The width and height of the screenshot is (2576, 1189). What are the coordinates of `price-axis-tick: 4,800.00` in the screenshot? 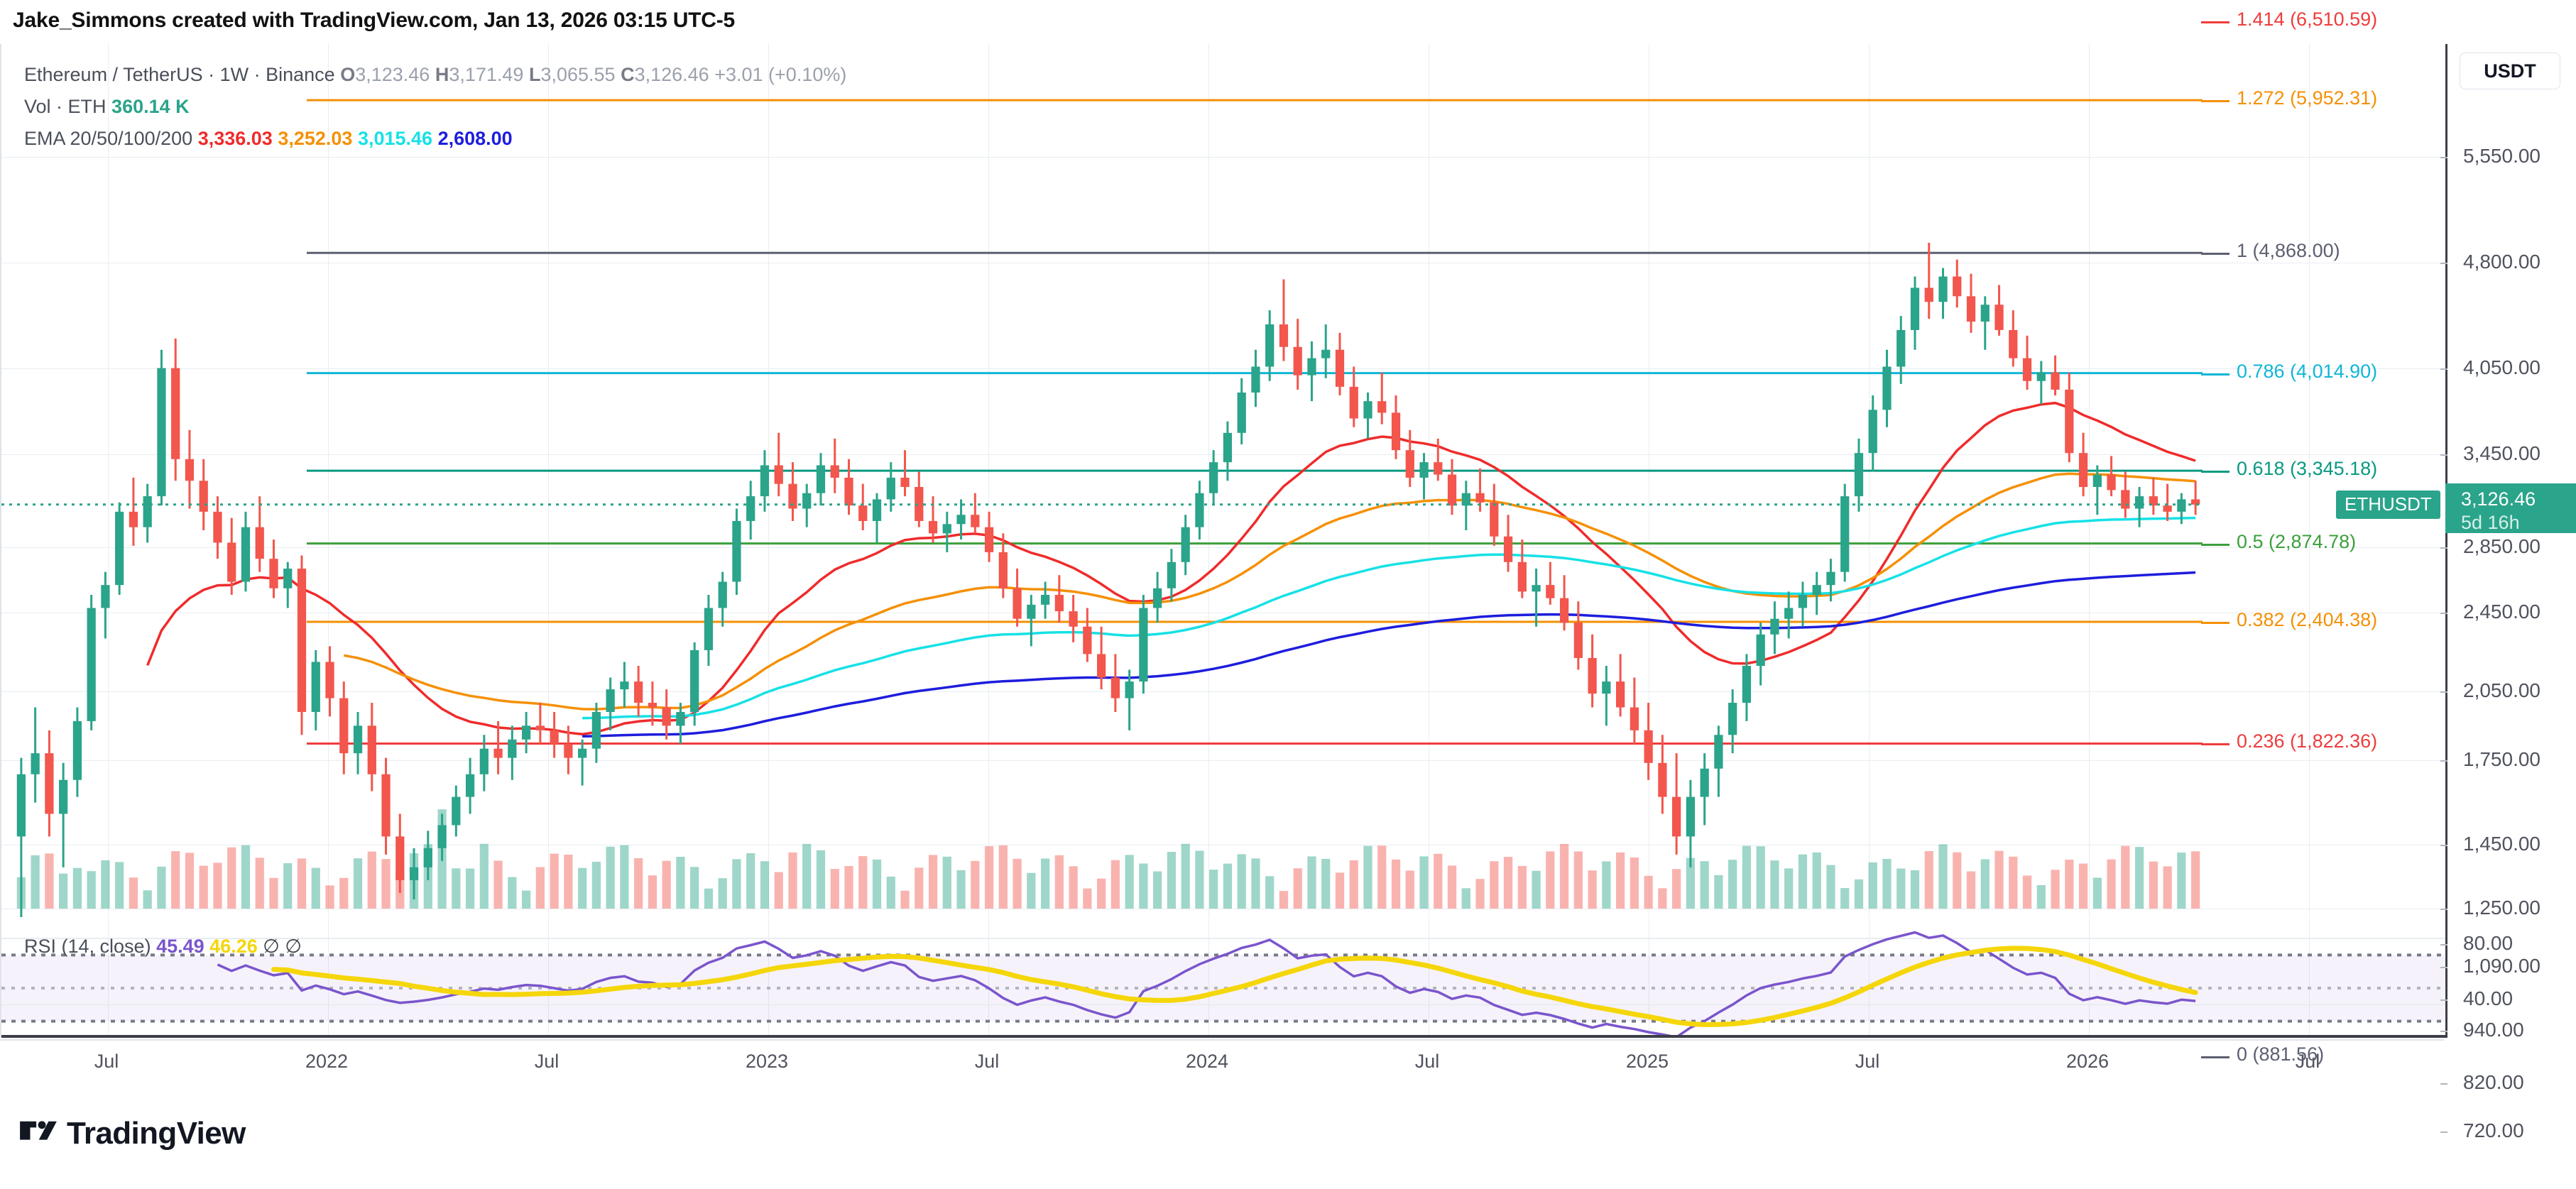 It's located at (2501, 261).